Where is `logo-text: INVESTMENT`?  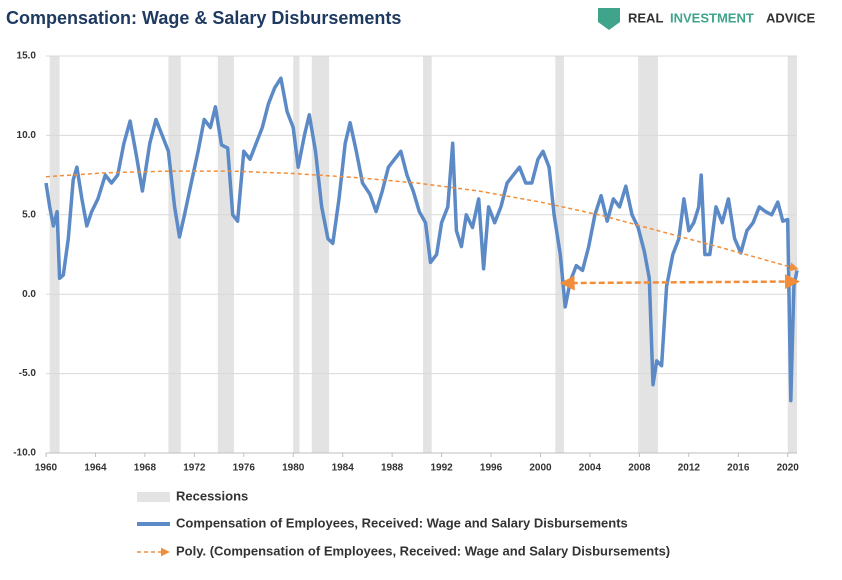
logo-text: INVESTMENT is located at coordinates (712, 17).